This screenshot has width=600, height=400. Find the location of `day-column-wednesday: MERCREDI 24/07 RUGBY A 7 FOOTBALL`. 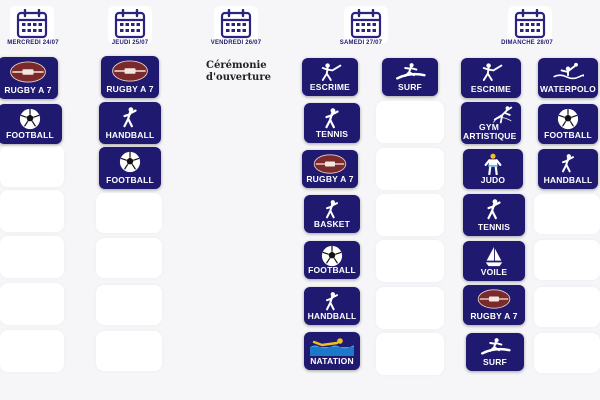

day-column-wednesday: MERCREDI 24/07 RUGBY A 7 FOOTBALL is located at coordinates (35, 200).